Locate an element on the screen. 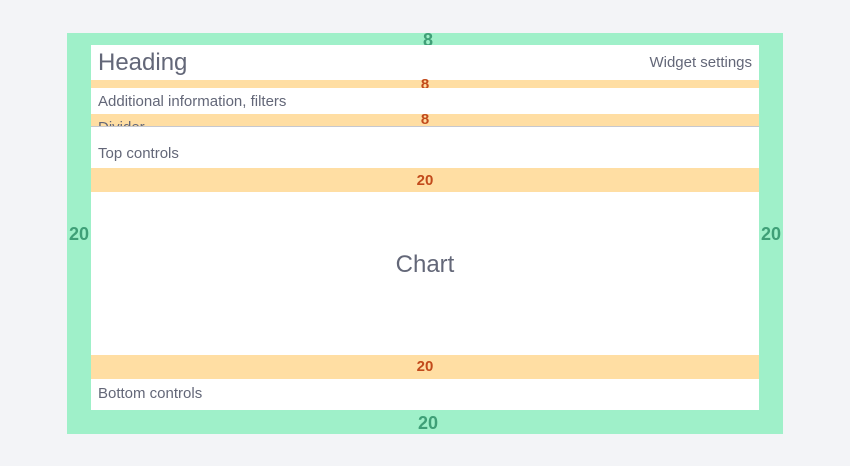 The width and height of the screenshot is (850, 466). padding-right-label: 20 is located at coordinates (771, 234).